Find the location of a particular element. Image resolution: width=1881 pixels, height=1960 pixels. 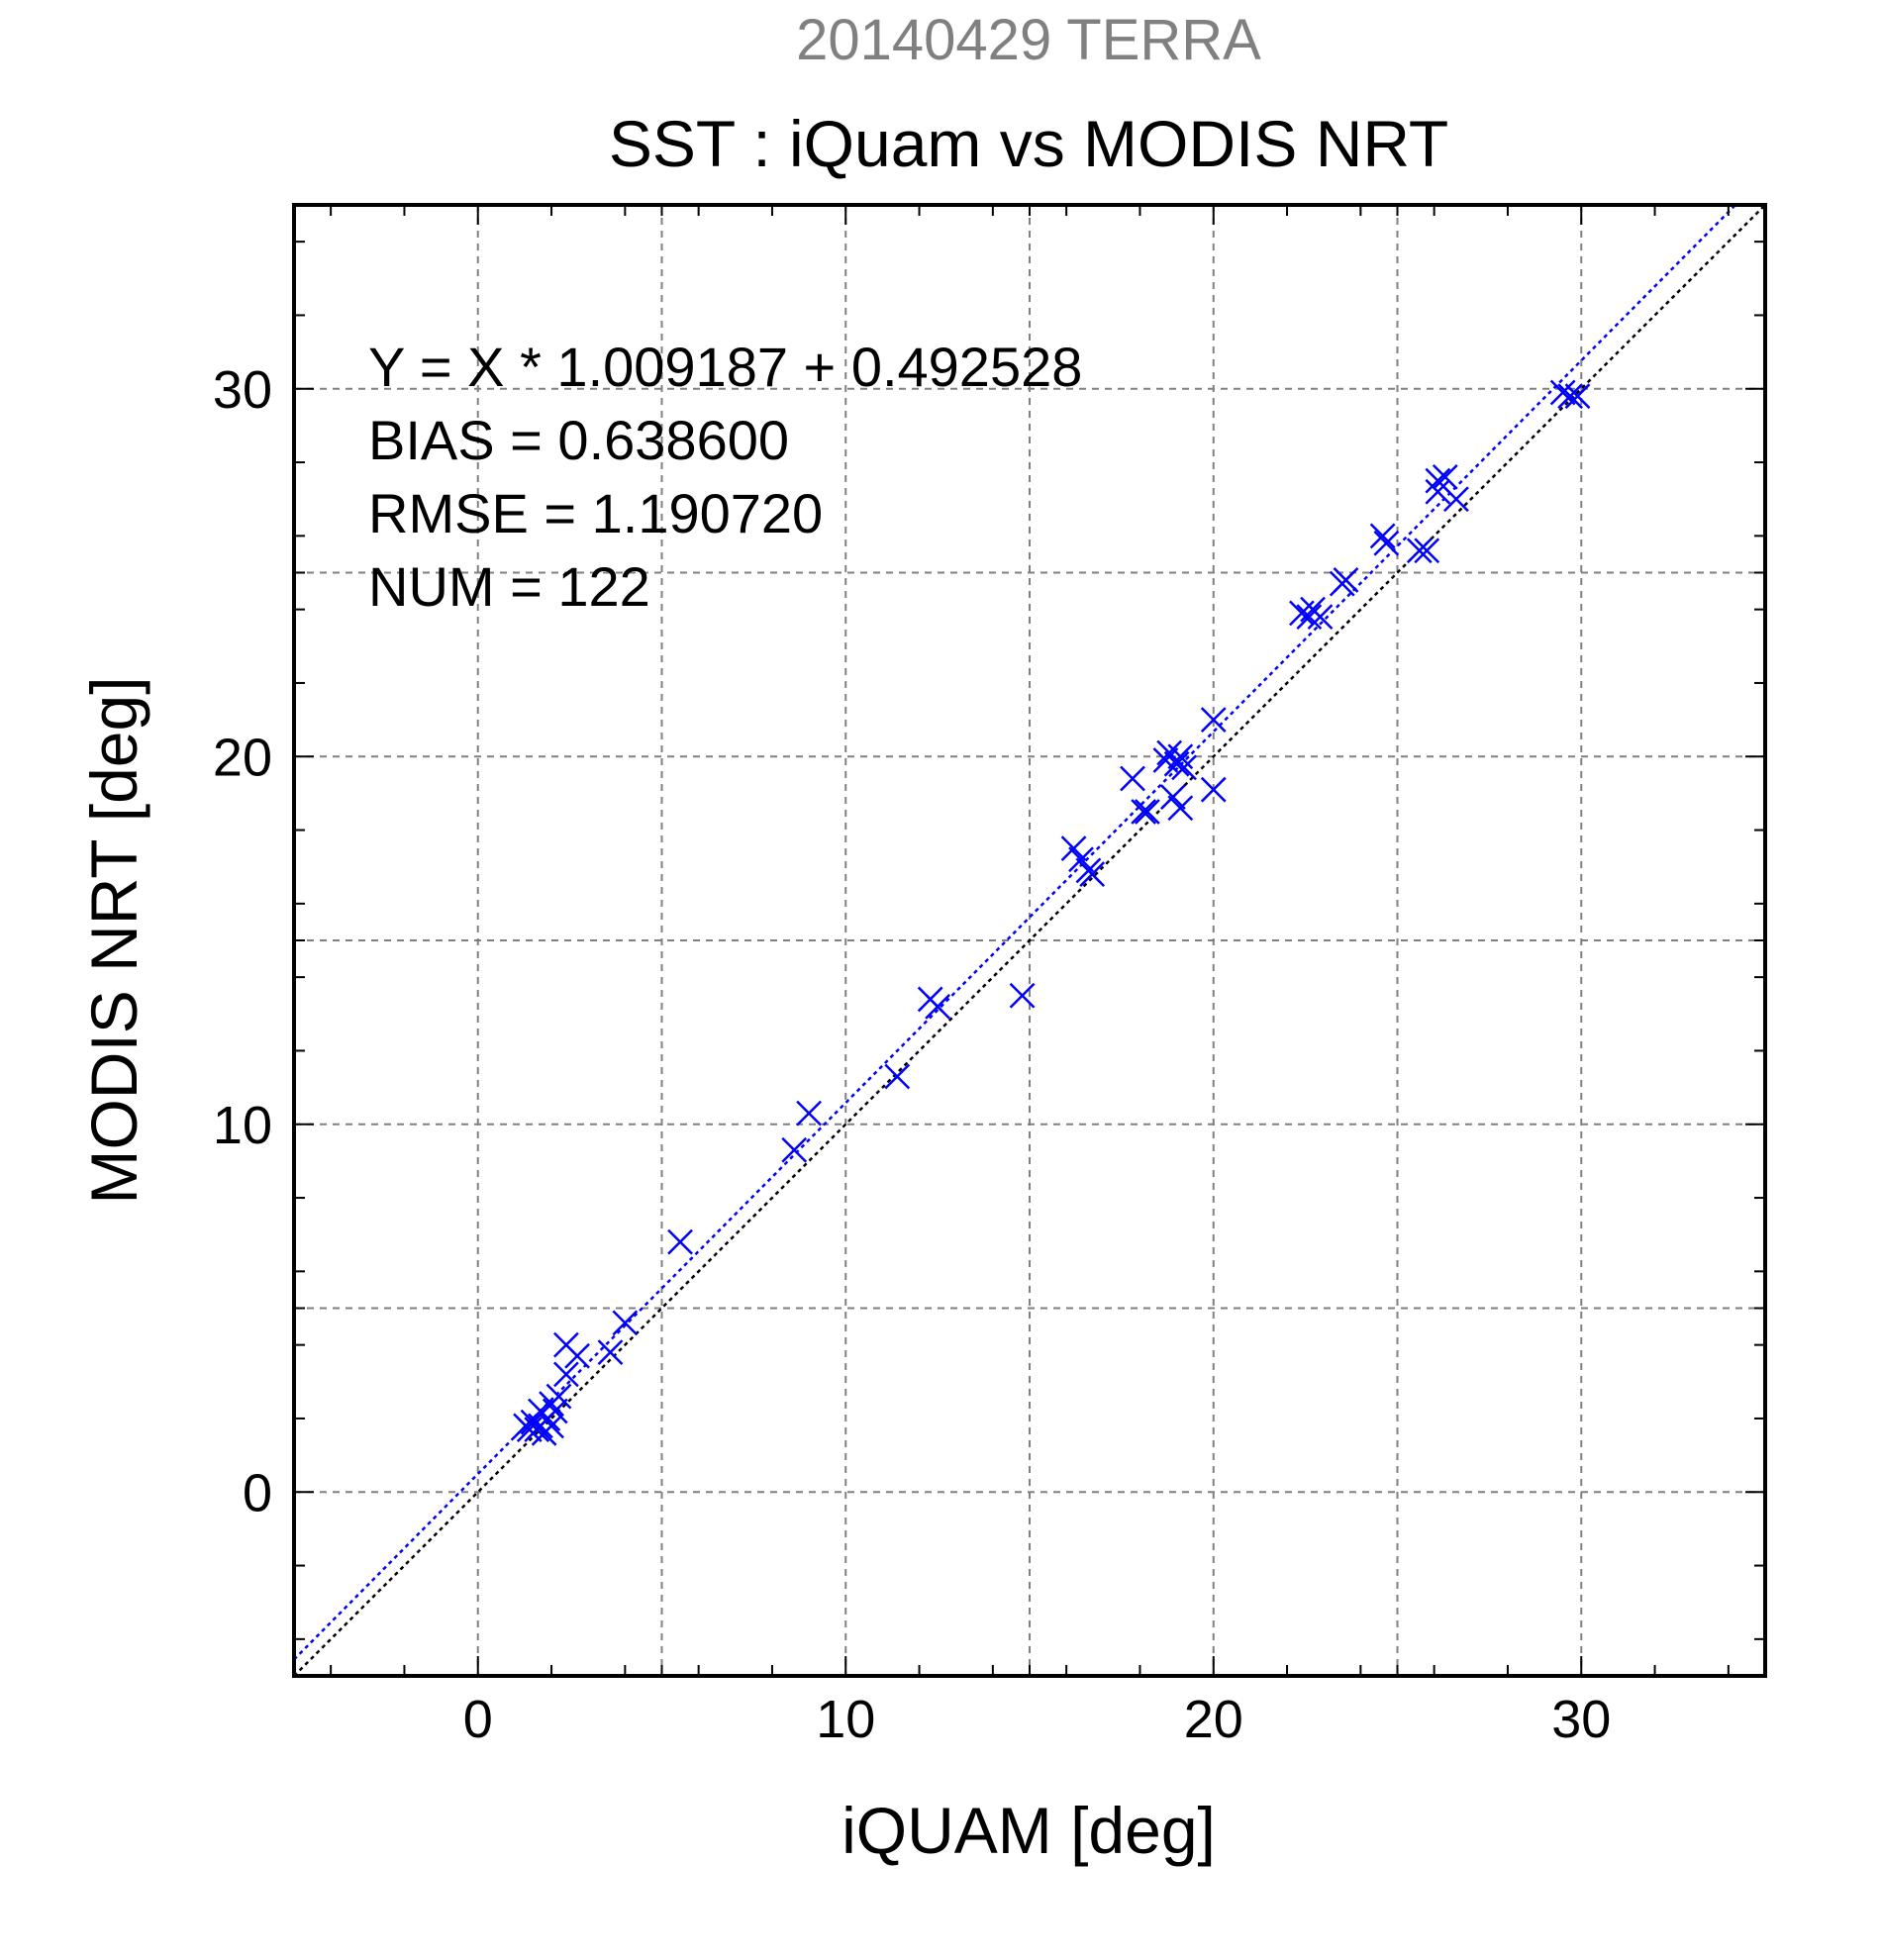

chart-title: SST : iQuam vs MODIS NRT is located at coordinates (1028, 143).